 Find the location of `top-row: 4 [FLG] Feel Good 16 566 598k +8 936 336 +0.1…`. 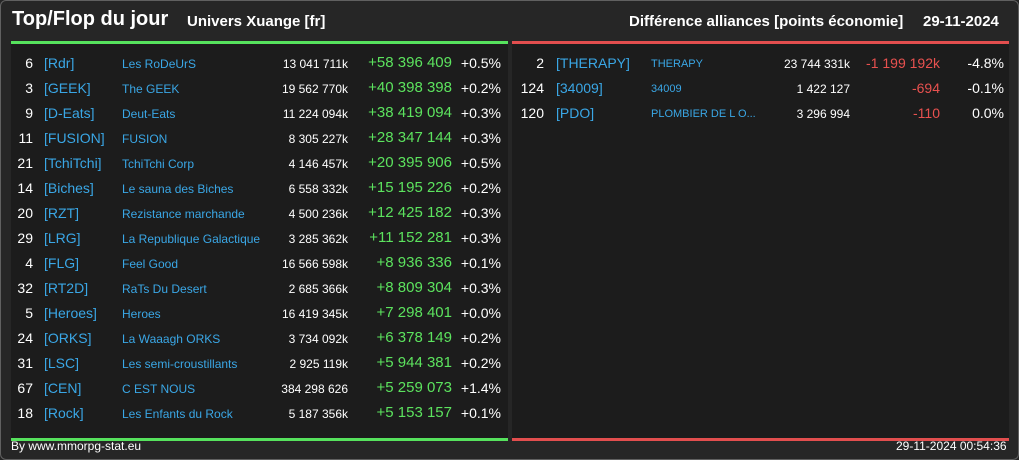

top-row: 4 [FLG] Feel Good 16 566 598k +8 936 336 +0.1… is located at coordinates (259, 263).